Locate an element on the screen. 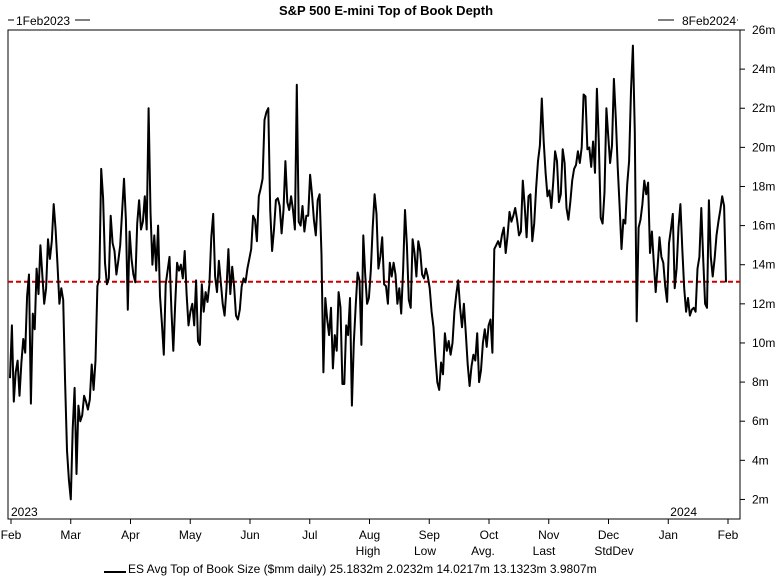  stat-last: Last is located at coordinates (544, 552).